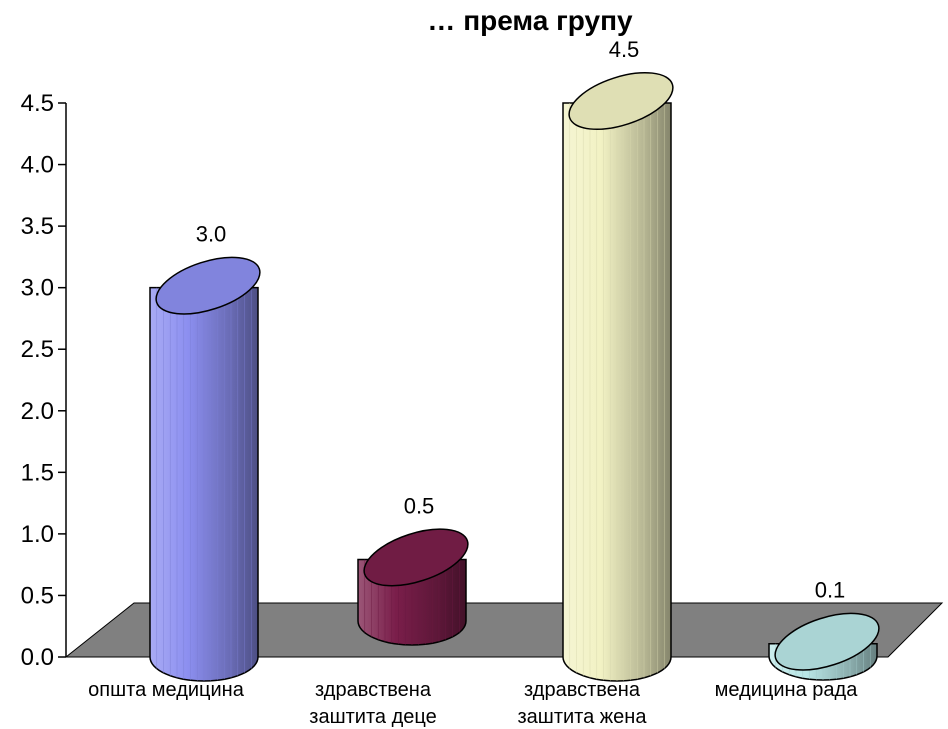 This screenshot has height=729, width=948. Describe the element at coordinates (37, 595) in the screenshot. I see `y-tick-label: 0.5` at that location.